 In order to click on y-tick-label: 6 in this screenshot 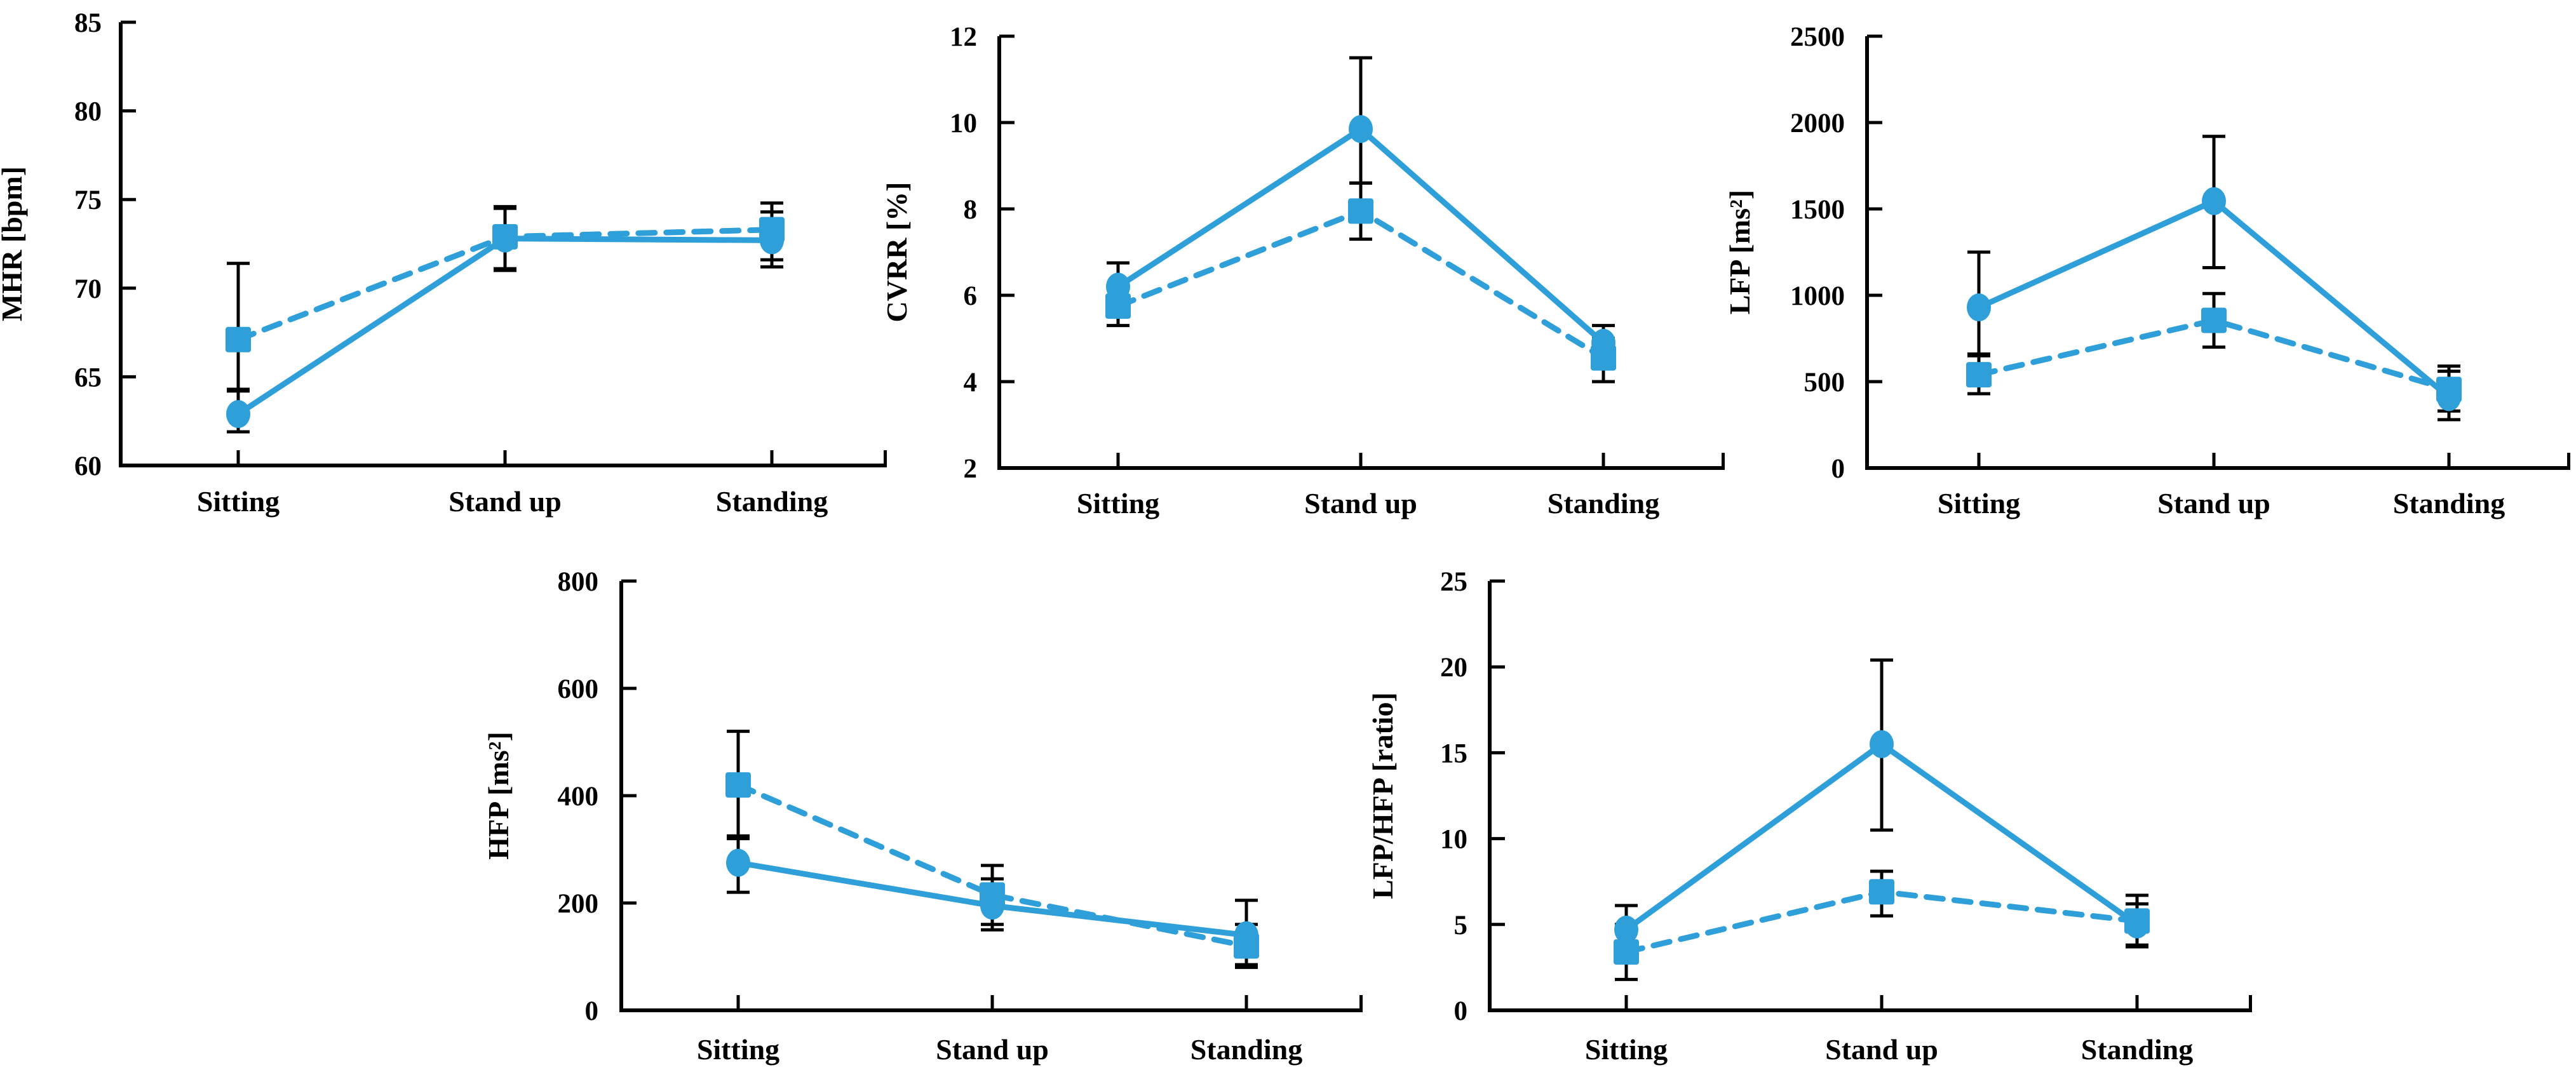, I will do `click(971, 296)`.